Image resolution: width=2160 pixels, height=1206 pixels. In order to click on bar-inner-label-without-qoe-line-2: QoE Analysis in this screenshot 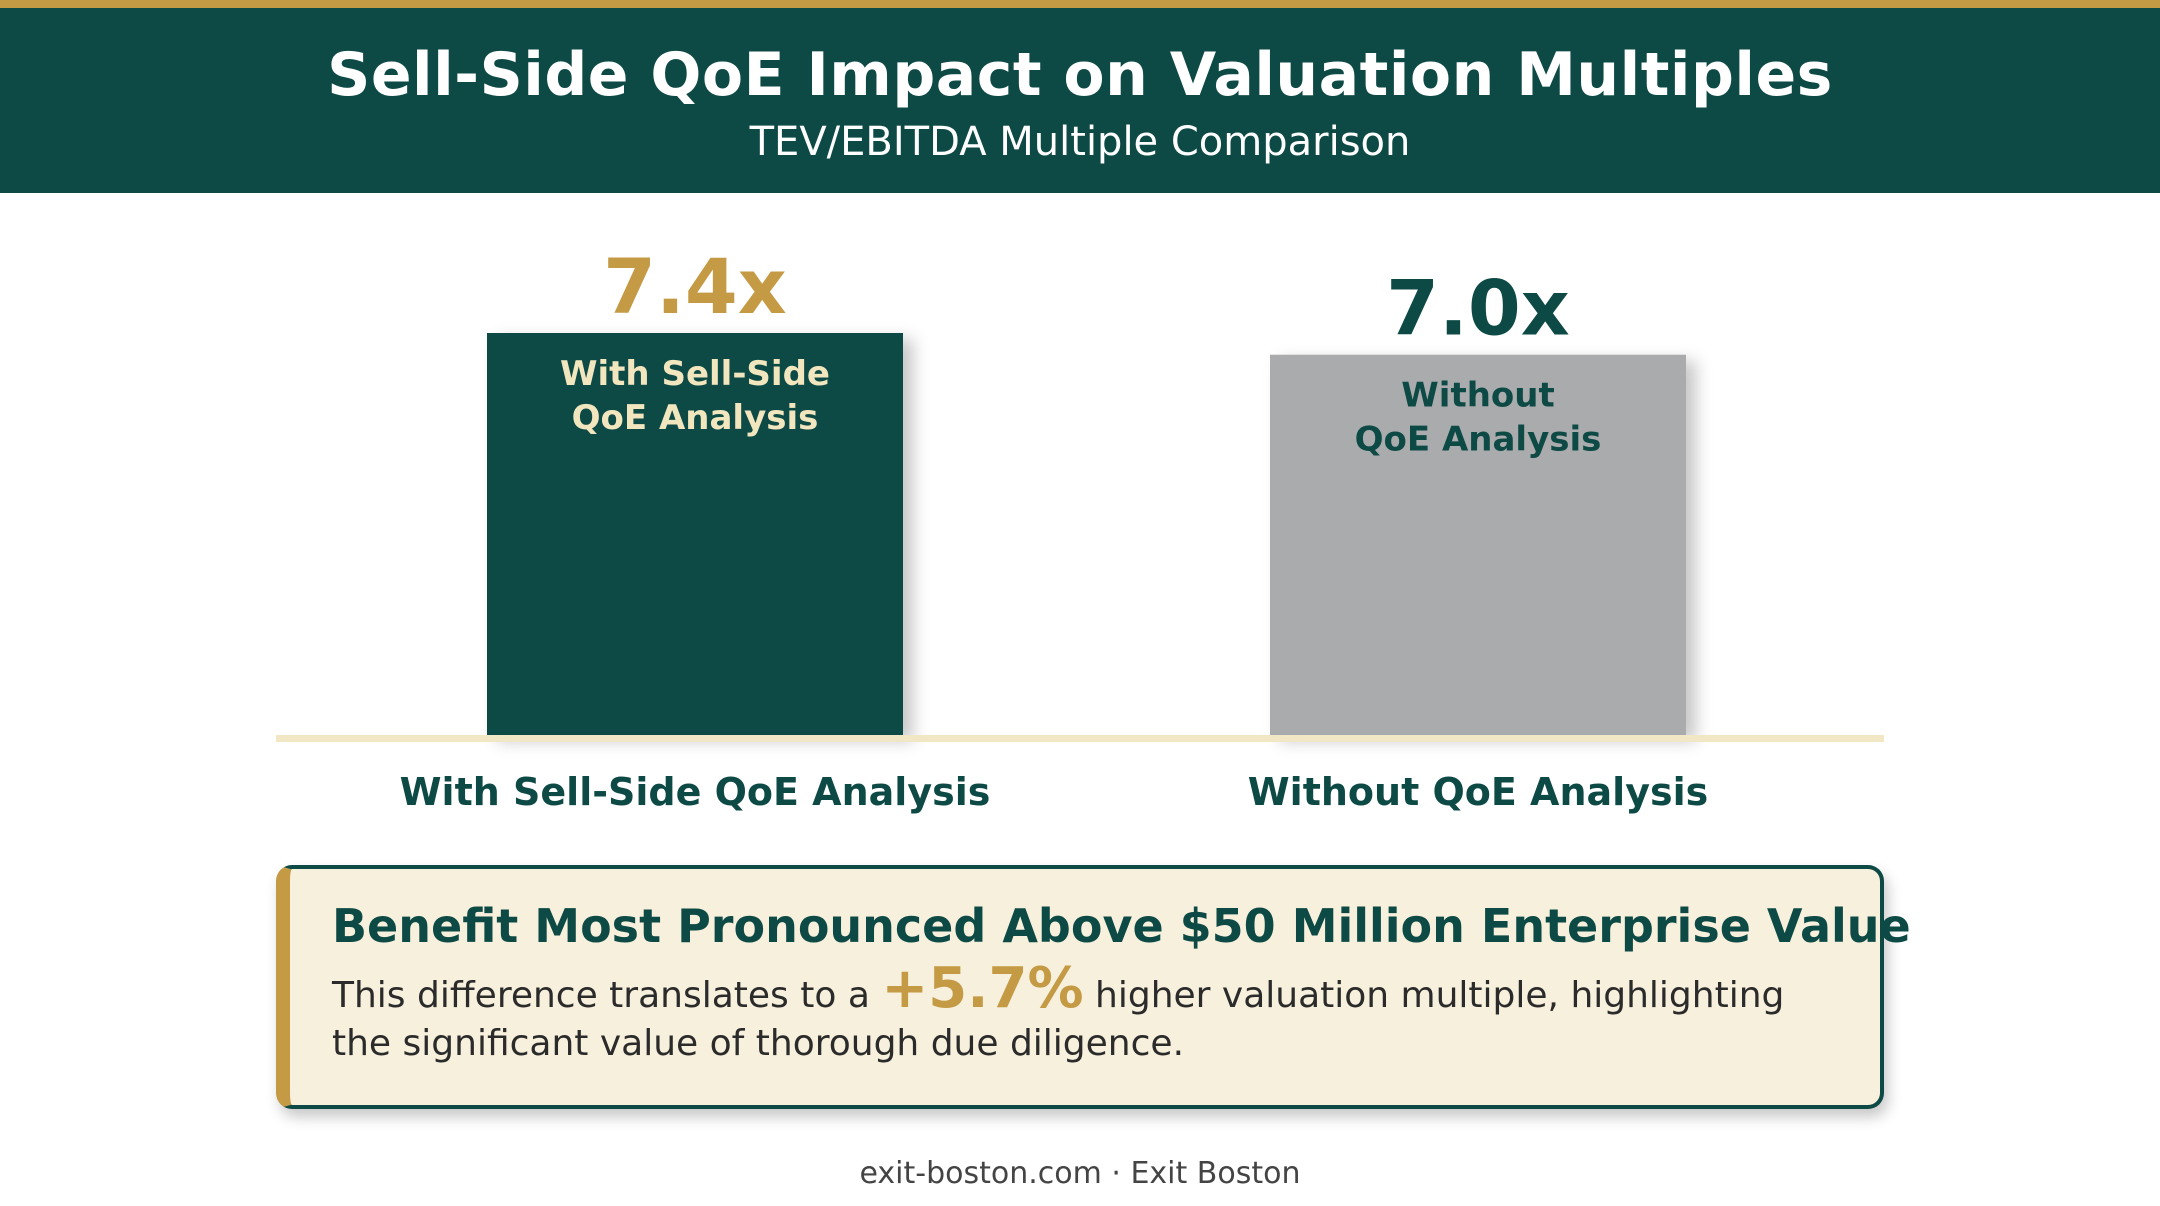, I will do `click(1478, 440)`.